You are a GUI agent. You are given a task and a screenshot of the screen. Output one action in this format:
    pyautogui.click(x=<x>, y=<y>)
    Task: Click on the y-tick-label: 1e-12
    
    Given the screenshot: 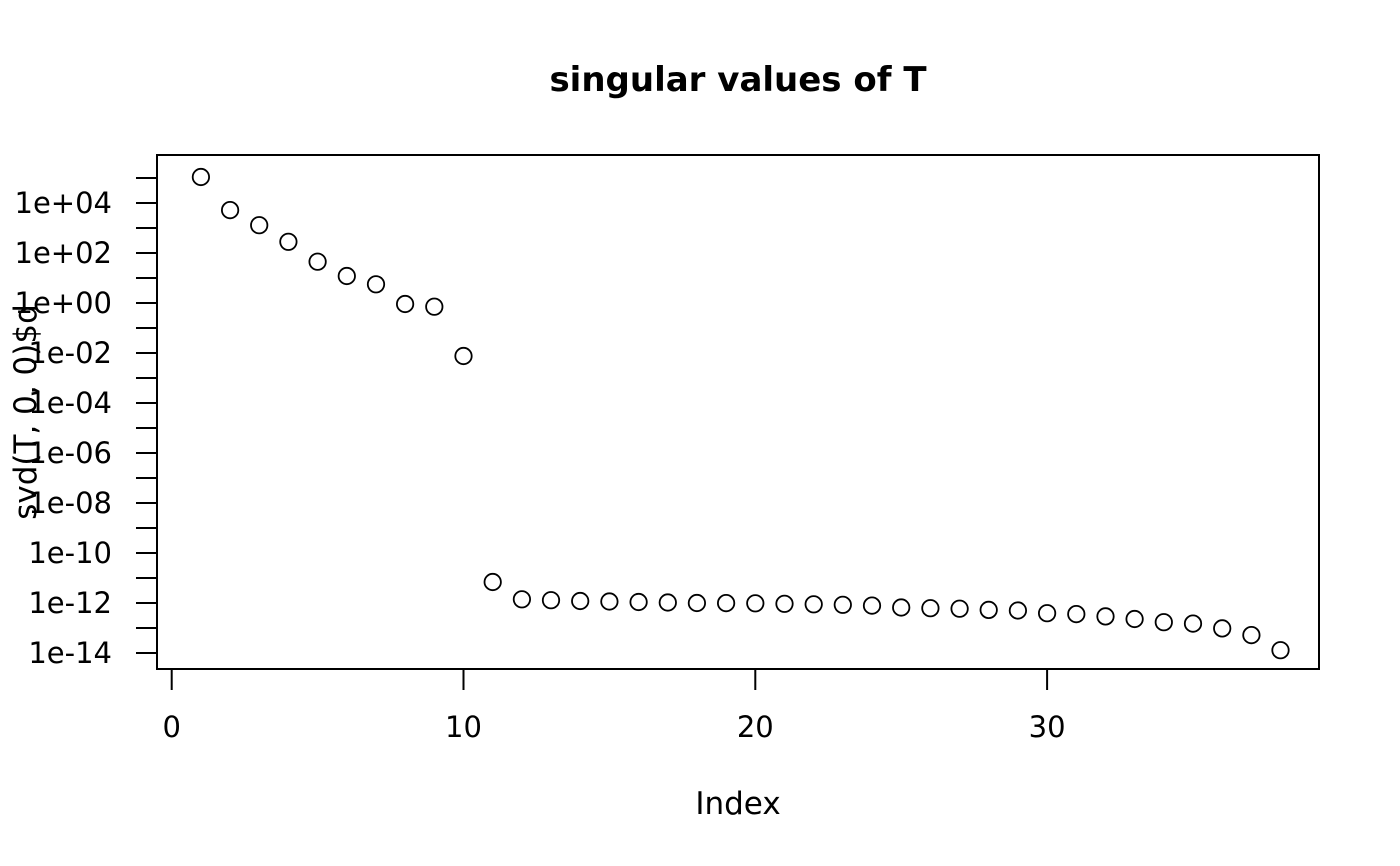 What is the action you would take?
    pyautogui.click(x=70, y=603)
    